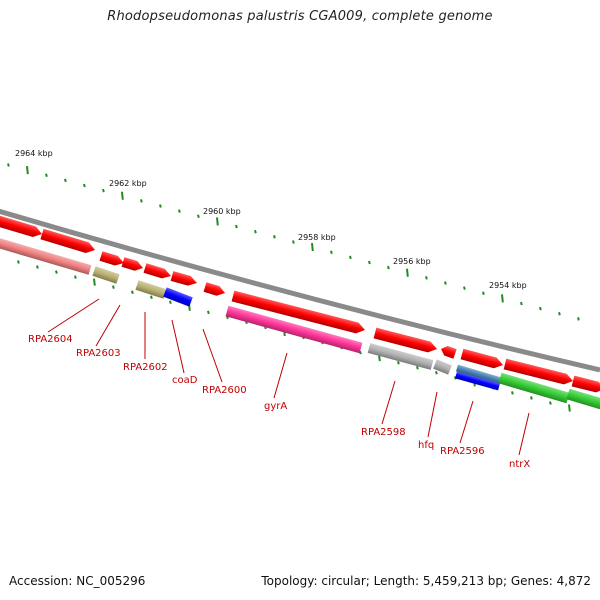  What do you see at coordinates (317, 237) in the screenshot?
I see `ruler-label: 2958 kbp` at bounding box center [317, 237].